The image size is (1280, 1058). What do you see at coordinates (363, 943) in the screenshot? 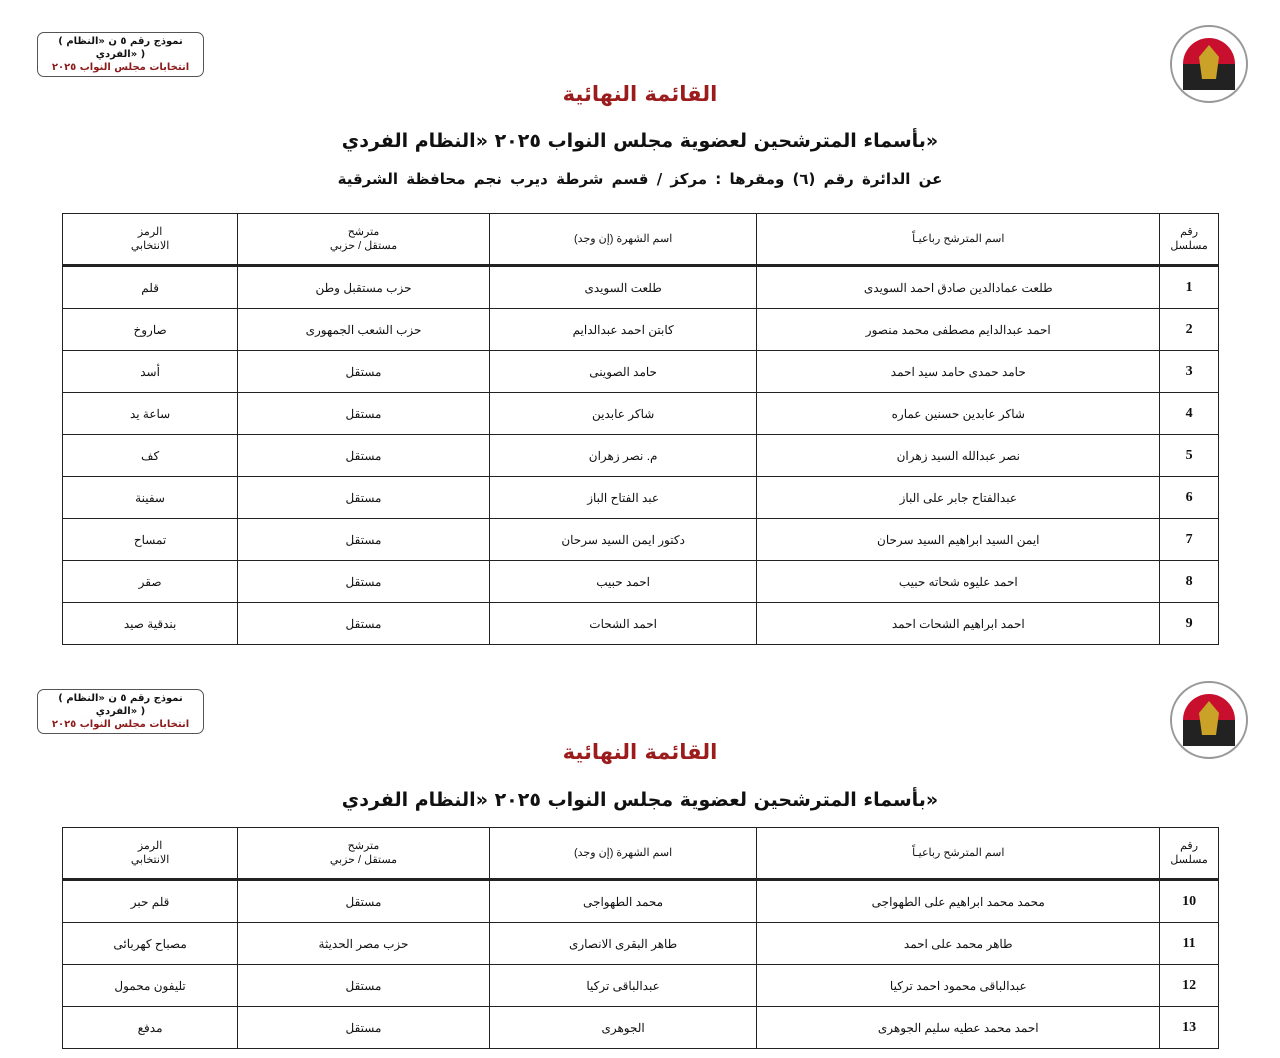
I see `affiliation-cell: حزب مصر الحديثة` at bounding box center [363, 943].